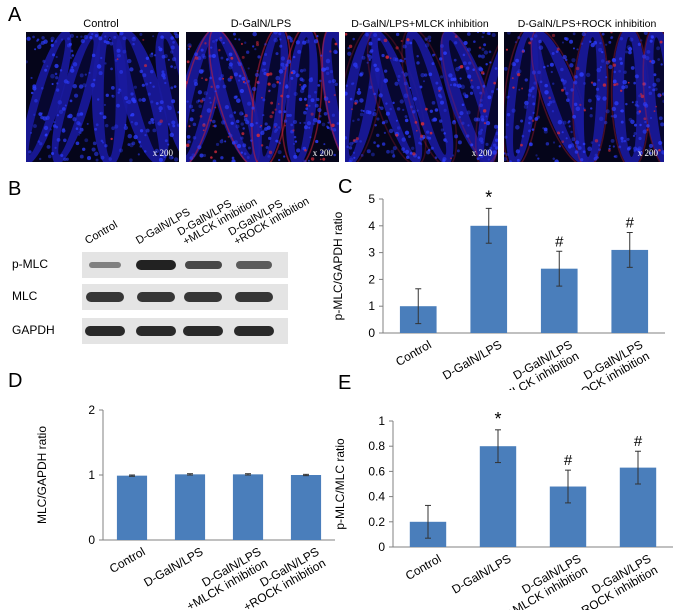  I want to click on x-tick-label: Control, so click(423, 566).